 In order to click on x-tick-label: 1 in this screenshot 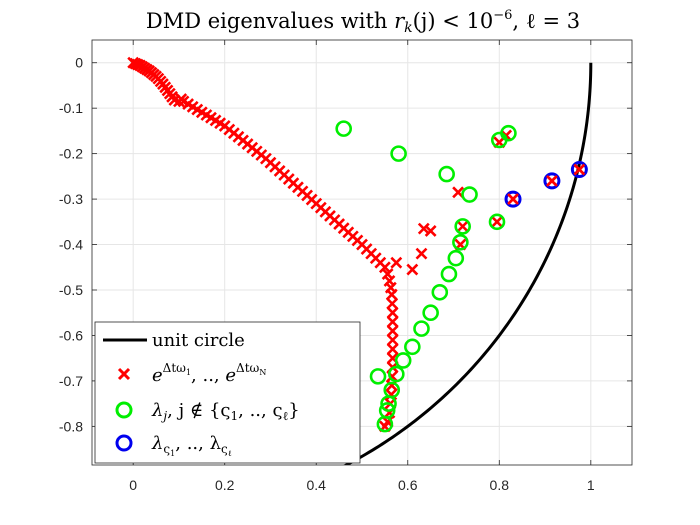, I will do `click(591, 485)`.